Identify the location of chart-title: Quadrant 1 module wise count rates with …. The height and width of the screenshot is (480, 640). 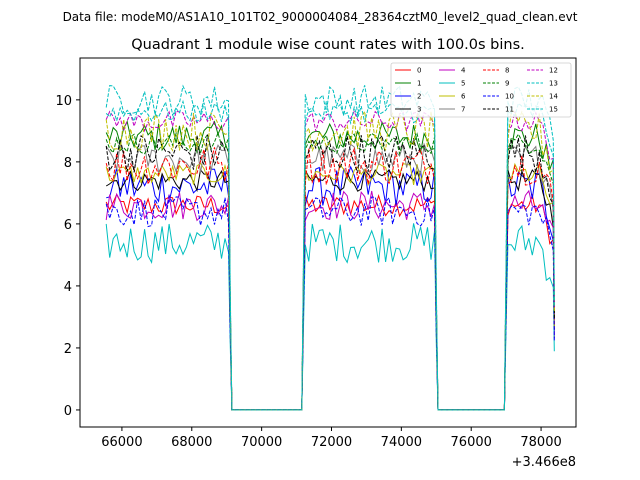
(328, 45).